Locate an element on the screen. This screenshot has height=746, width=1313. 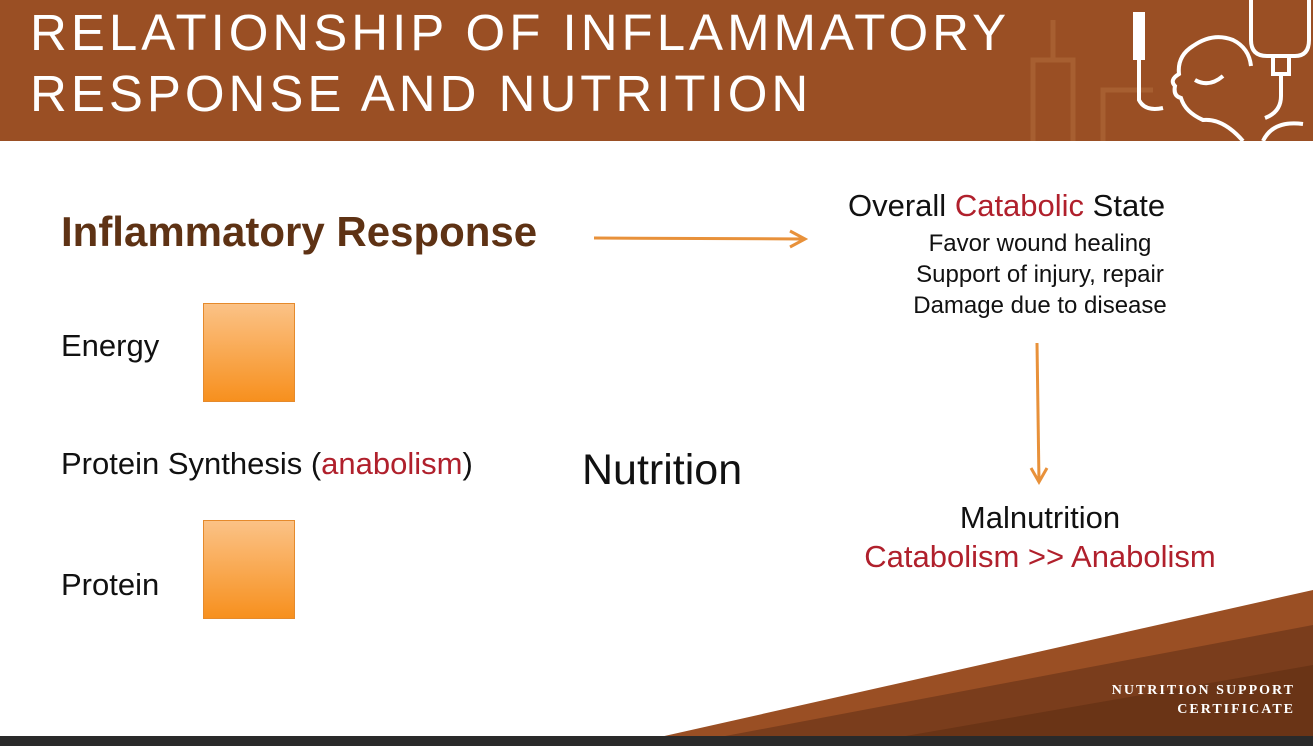
down-arrow-icon is located at coordinates (1039, 414).